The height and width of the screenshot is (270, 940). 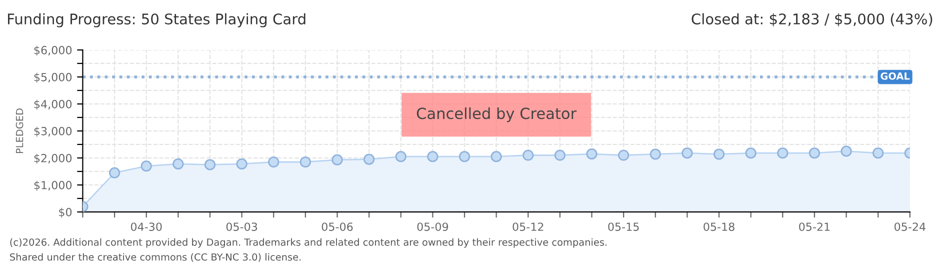 I want to click on x-tick-label: 05-03, so click(x=242, y=226).